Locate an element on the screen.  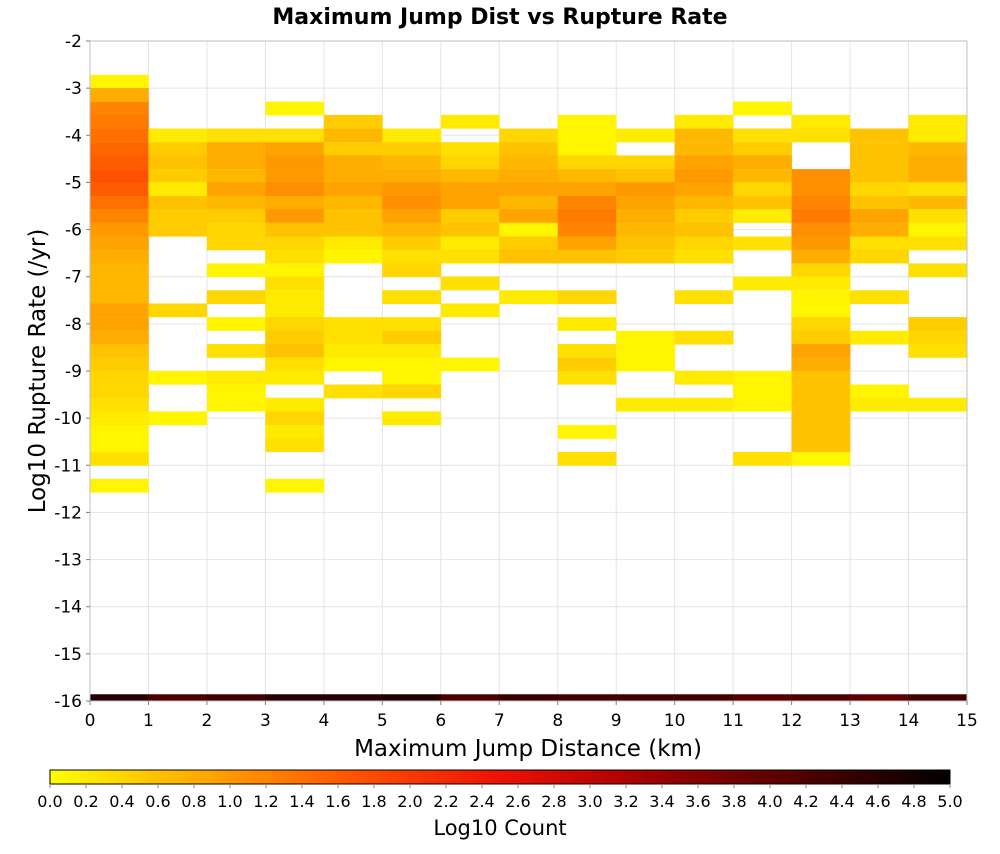
colorbar-label: Log10 Count is located at coordinates (499, 828).